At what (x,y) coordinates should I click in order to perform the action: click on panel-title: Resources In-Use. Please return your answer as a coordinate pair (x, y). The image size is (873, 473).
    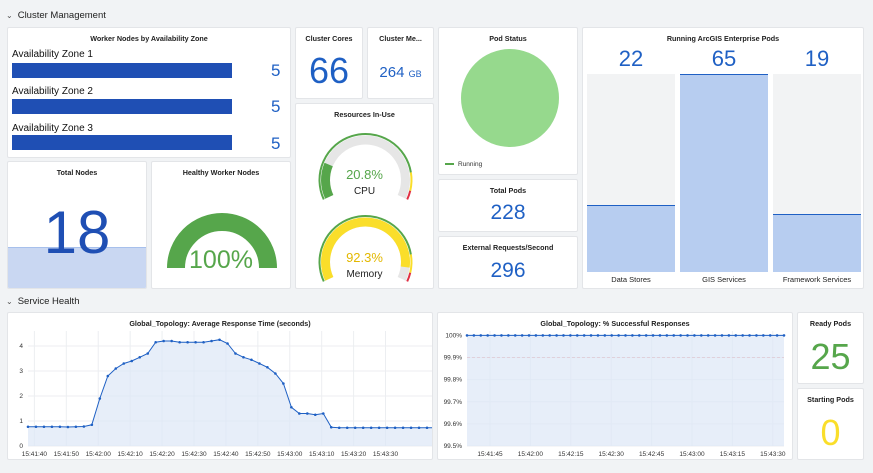
    Looking at the image, I should click on (364, 114).